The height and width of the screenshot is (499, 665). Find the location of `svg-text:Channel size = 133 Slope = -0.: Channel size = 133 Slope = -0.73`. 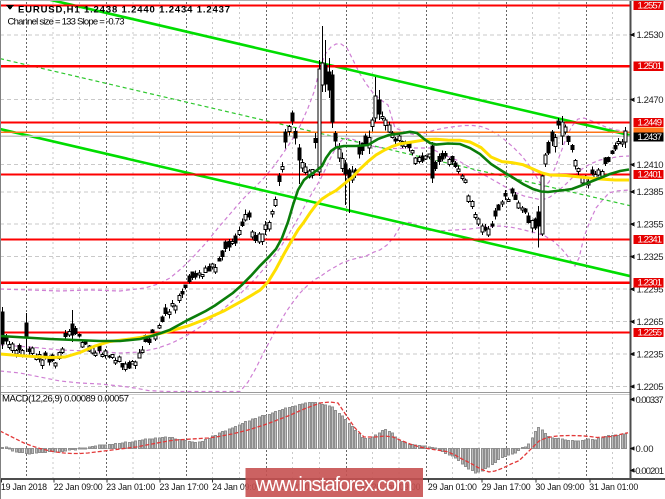

svg-text:Channel size = 133 Slope = -0.: Channel size = 133 Slope = -0.73 is located at coordinates (66, 22).